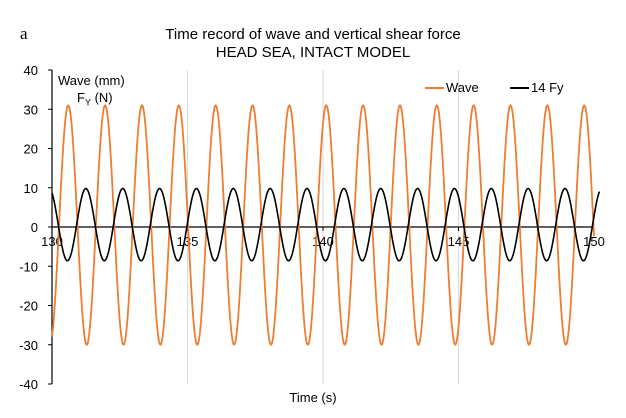  Describe the element at coordinates (28, 345) in the screenshot. I see `y-tick-label: -30` at that location.